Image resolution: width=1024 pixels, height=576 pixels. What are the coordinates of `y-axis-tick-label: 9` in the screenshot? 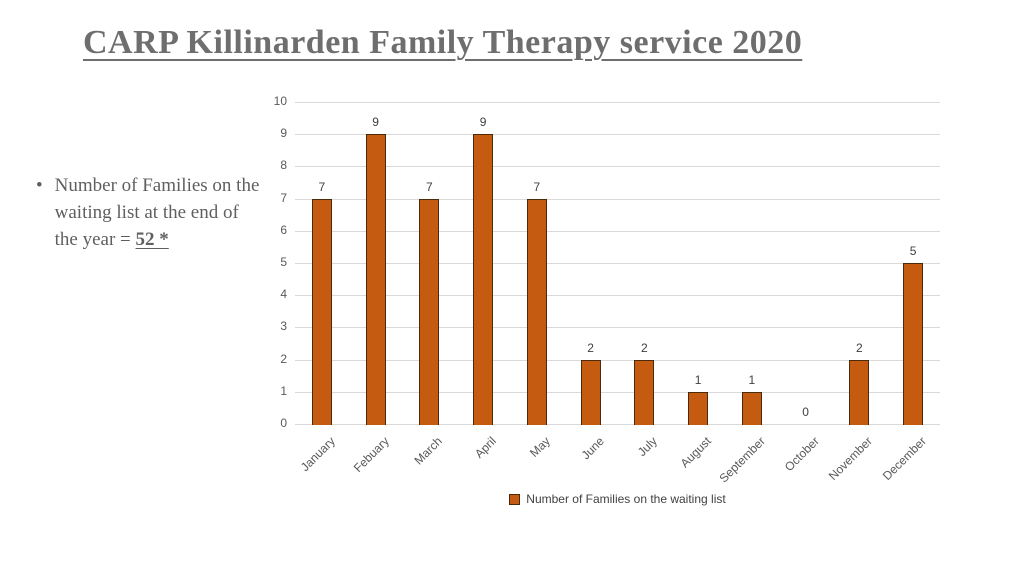 It's located at (283, 133).